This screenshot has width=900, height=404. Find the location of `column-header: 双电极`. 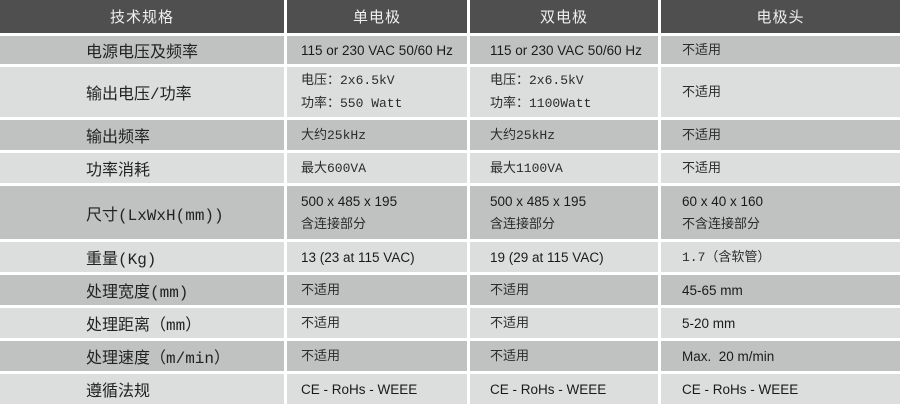

column-header: 双电极 is located at coordinates (564, 16).